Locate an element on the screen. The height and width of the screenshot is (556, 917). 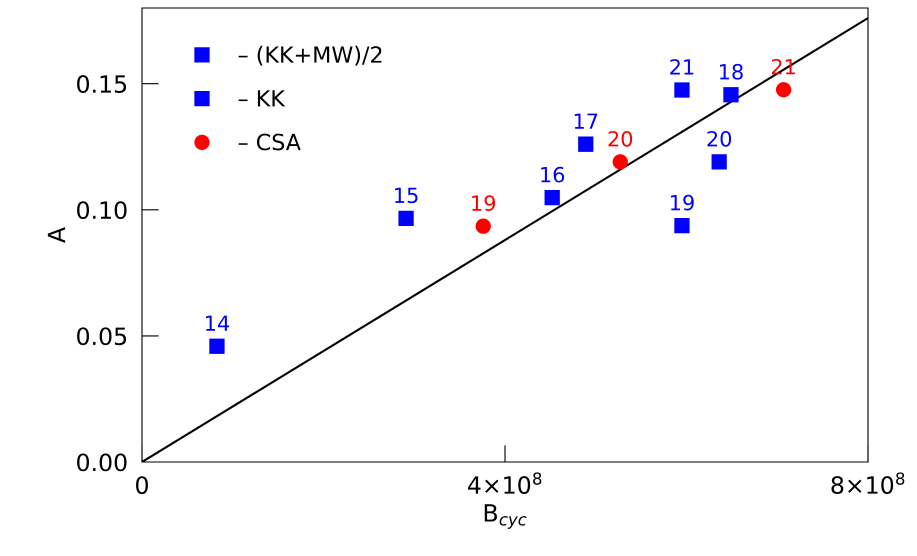
x-axis-title: B$_{cyc}$ is located at coordinates (505, 516).